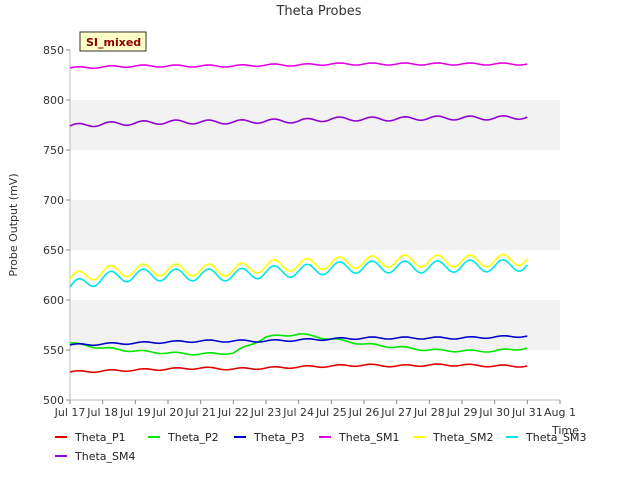 Image resolution: width=640 pixels, height=480 pixels. What do you see at coordinates (318, 11) in the screenshot?
I see `chart-title: Theta Probes` at bounding box center [318, 11].